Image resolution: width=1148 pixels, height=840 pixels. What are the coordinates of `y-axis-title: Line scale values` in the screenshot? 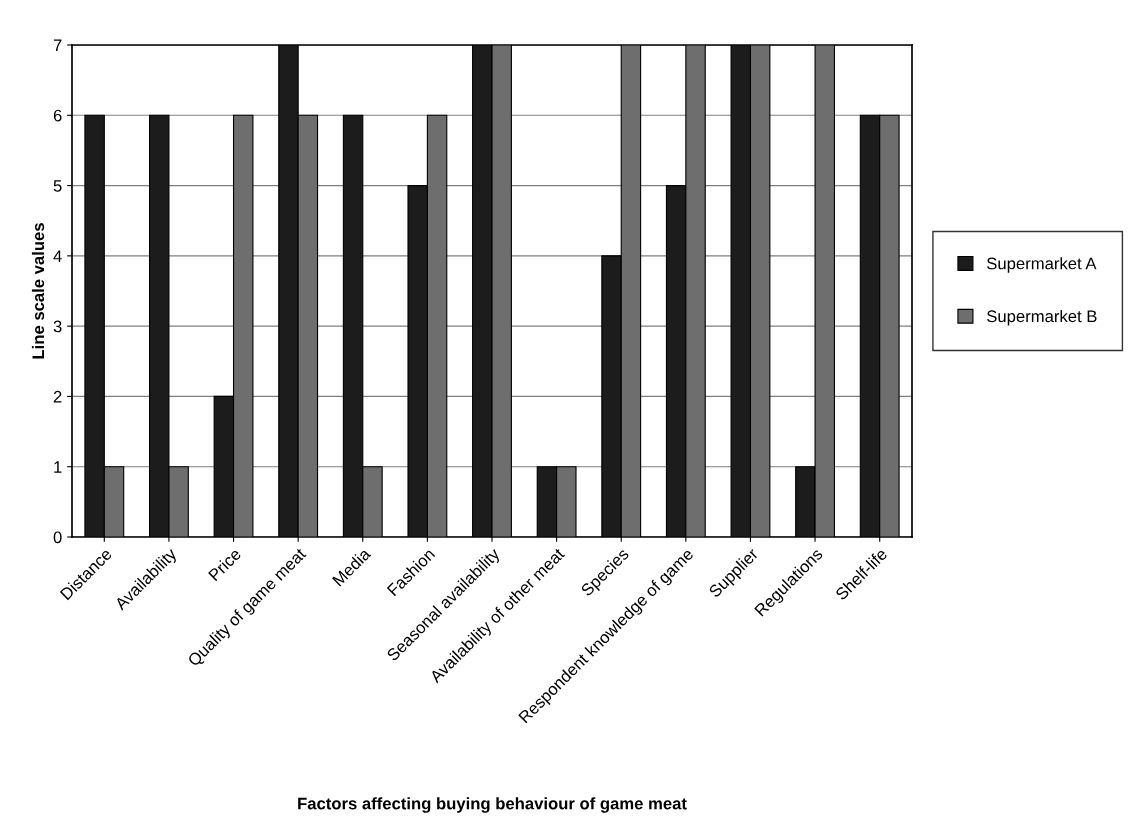 It's located at (38, 291).